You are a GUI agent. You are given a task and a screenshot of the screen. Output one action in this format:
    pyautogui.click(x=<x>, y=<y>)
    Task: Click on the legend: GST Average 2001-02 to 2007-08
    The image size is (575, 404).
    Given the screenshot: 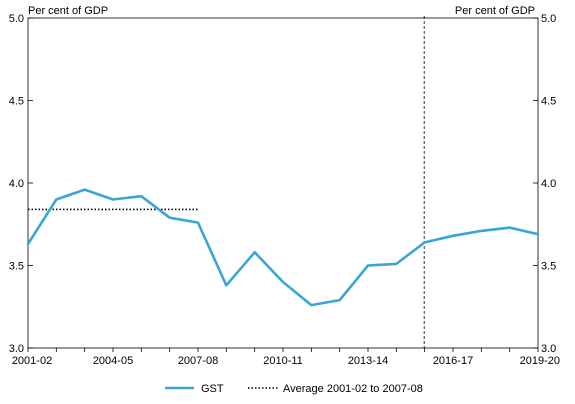 What is the action you would take?
    pyautogui.click(x=294, y=389)
    